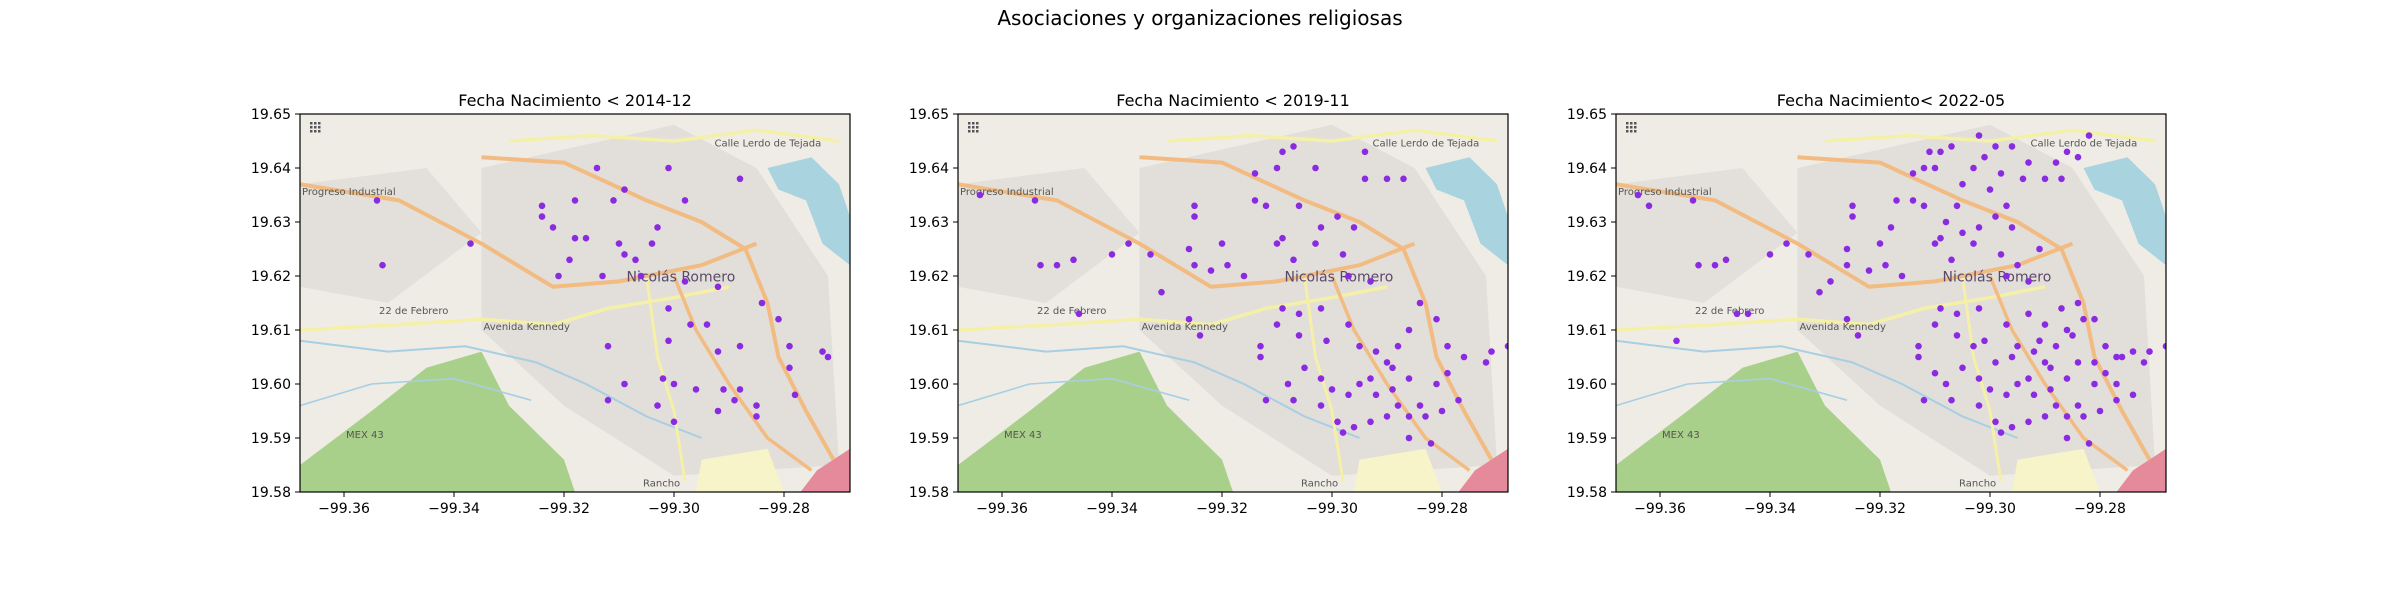 The height and width of the screenshot is (600, 2400). What do you see at coordinates (1587, 493) in the screenshot?
I see `y-tick-label: 19.58` at bounding box center [1587, 493].